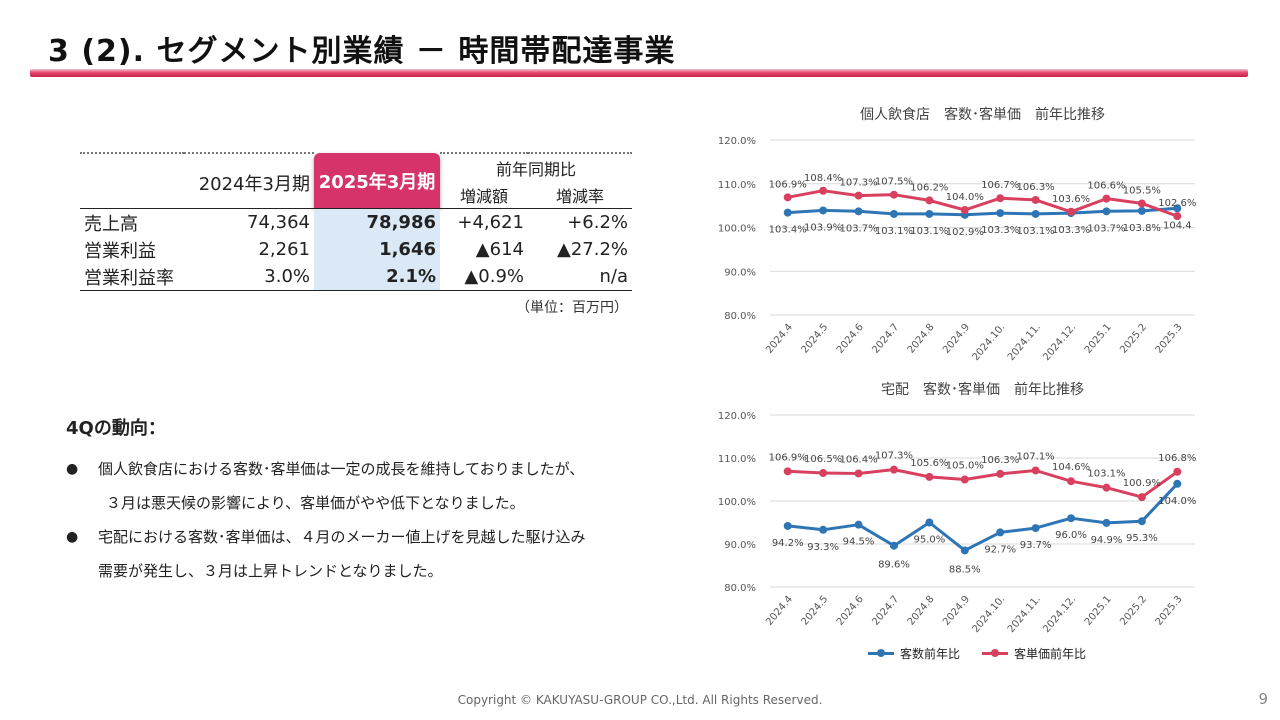  What do you see at coordinates (859, 542) in the screenshot?
I see `data-label: 94.5%` at bounding box center [859, 542].